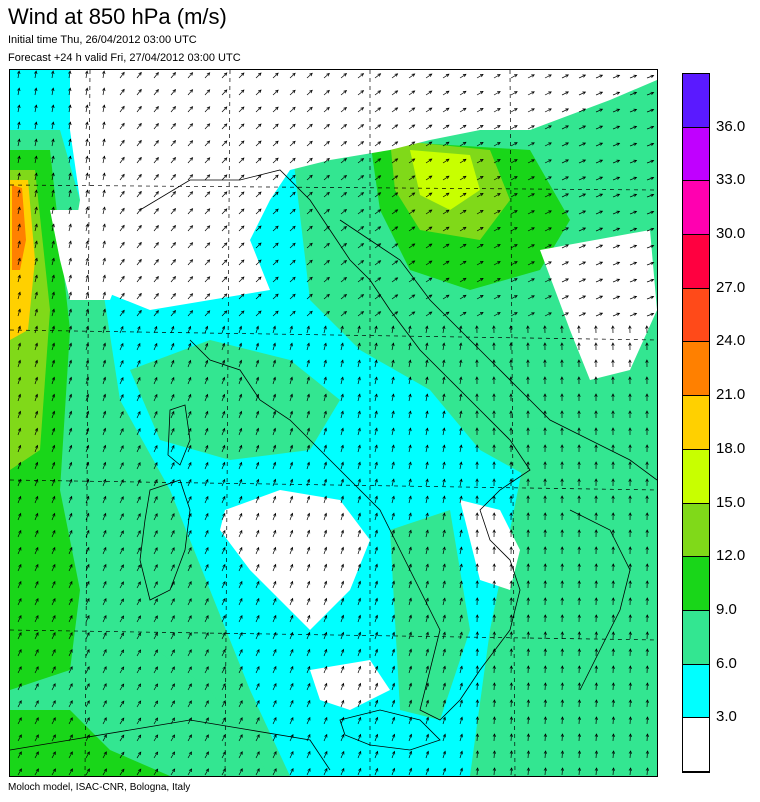 The height and width of the screenshot is (802, 760). Describe the element at coordinates (165, 540) in the screenshot. I see `coast-sardinia` at that location.